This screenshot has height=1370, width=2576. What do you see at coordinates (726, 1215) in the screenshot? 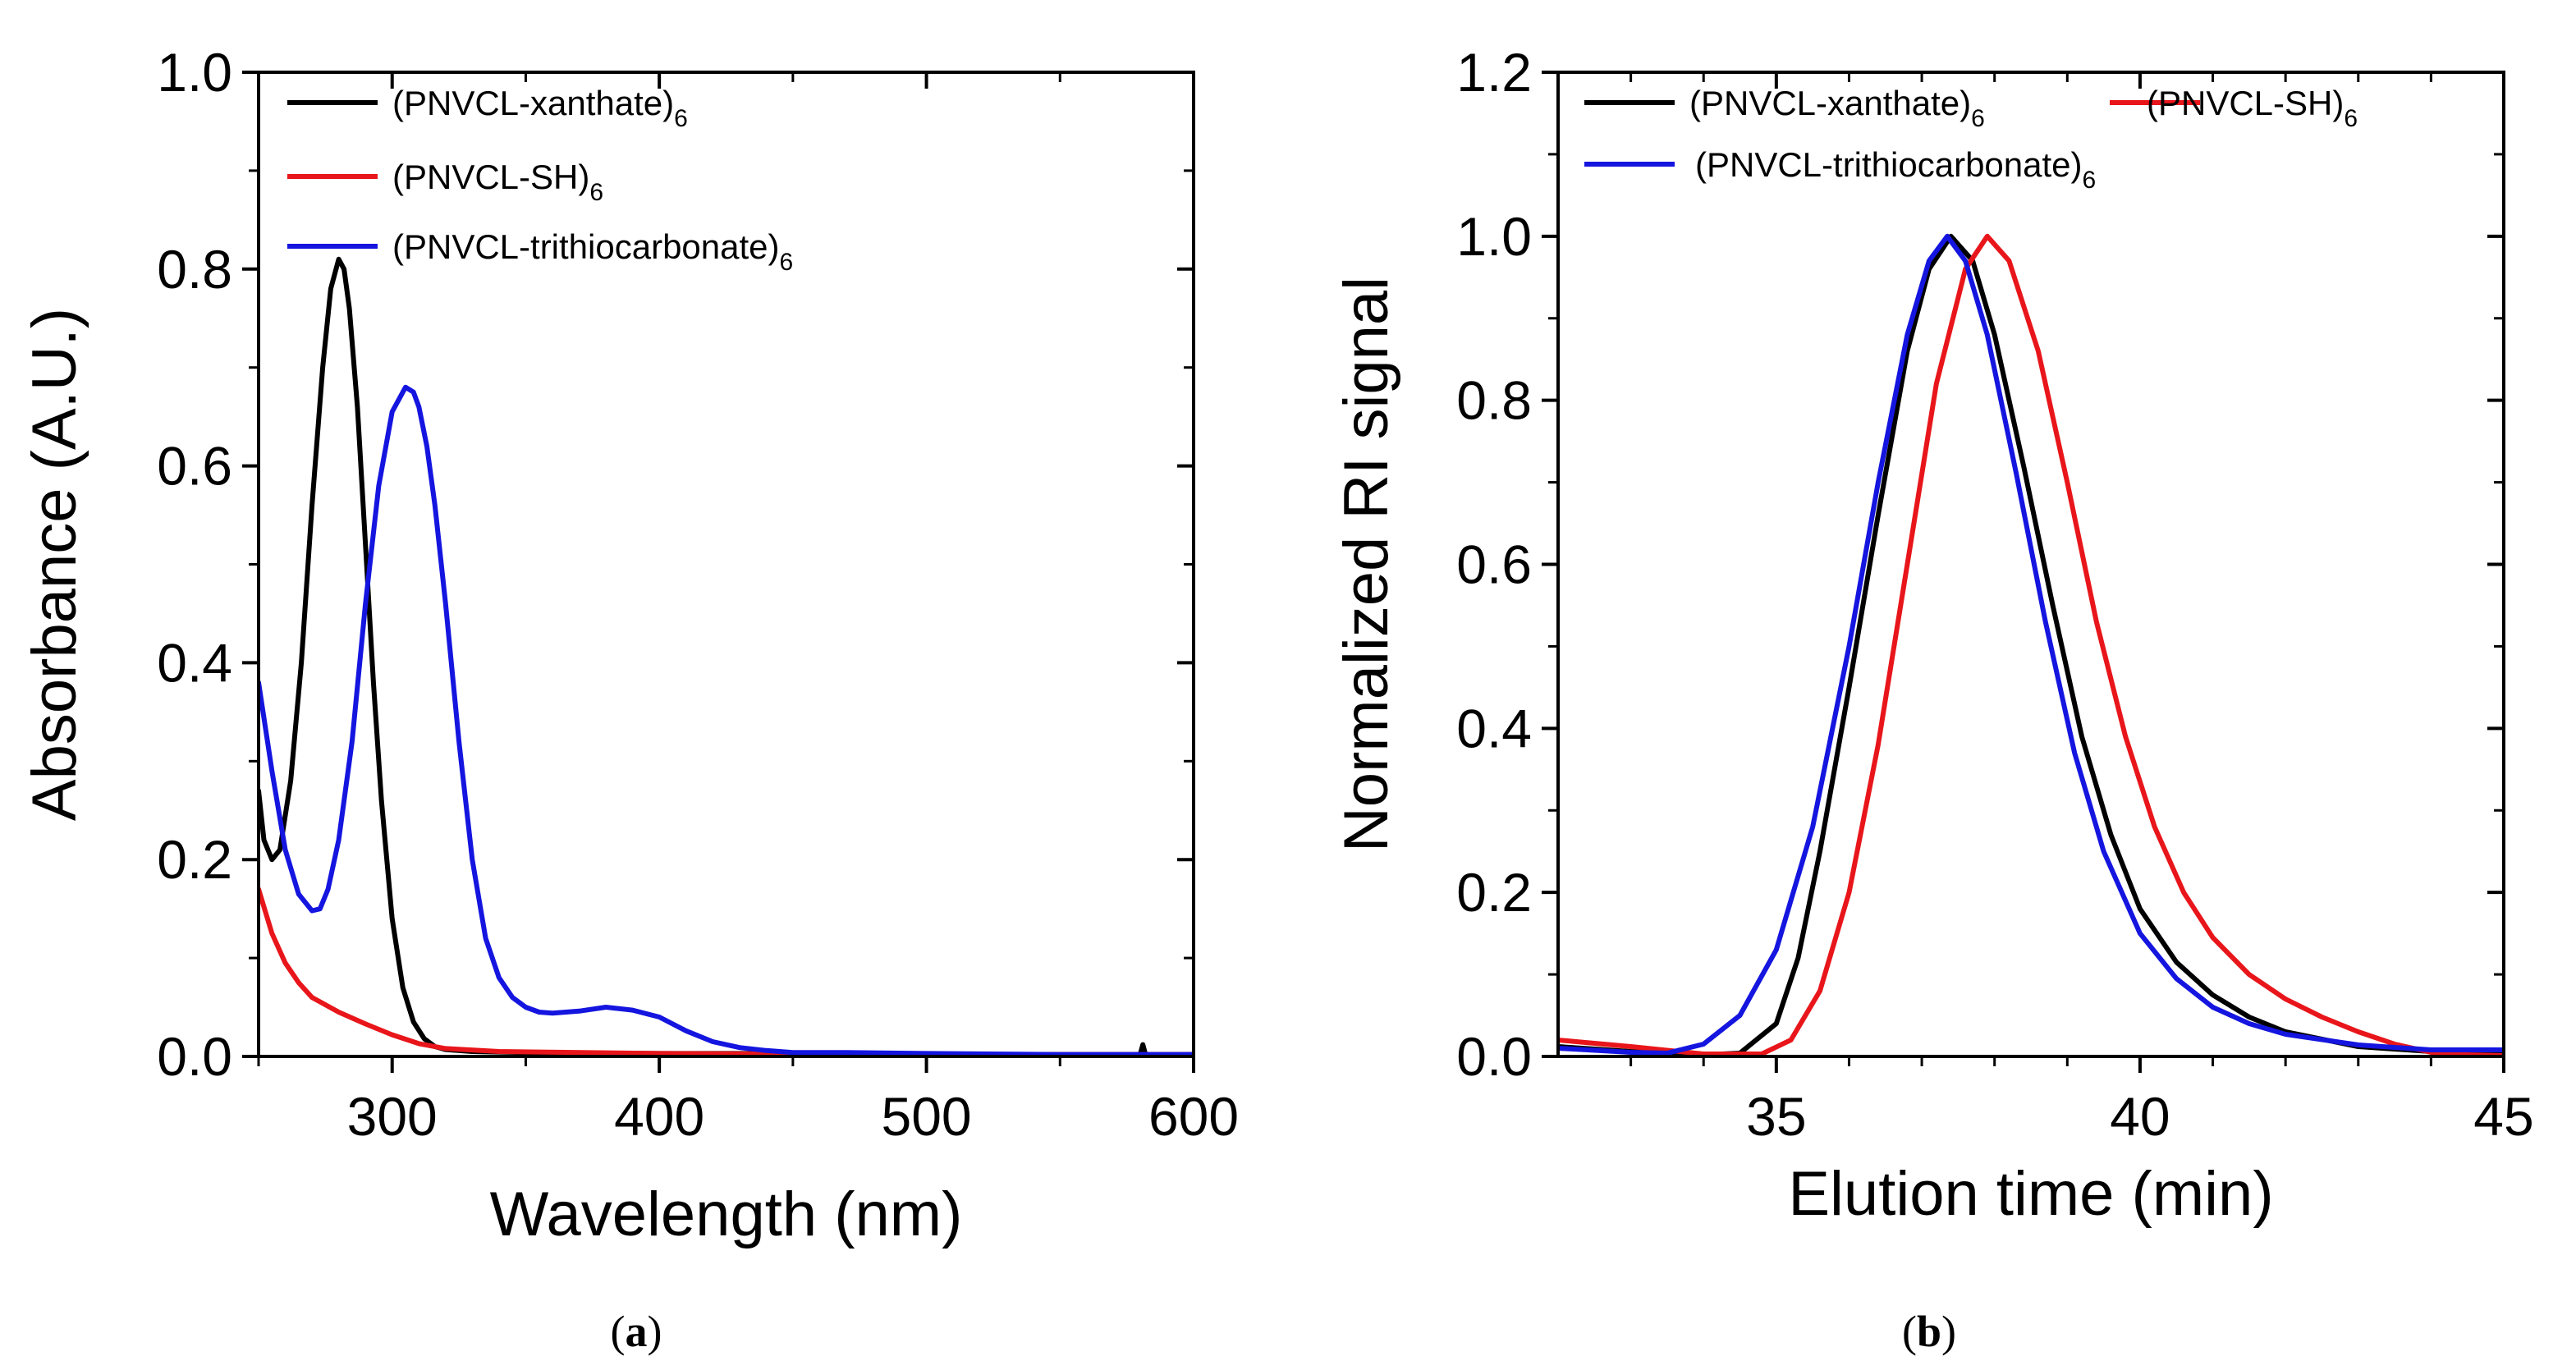
I see `x-axis-title: Wavelength (nm)` at bounding box center [726, 1215].